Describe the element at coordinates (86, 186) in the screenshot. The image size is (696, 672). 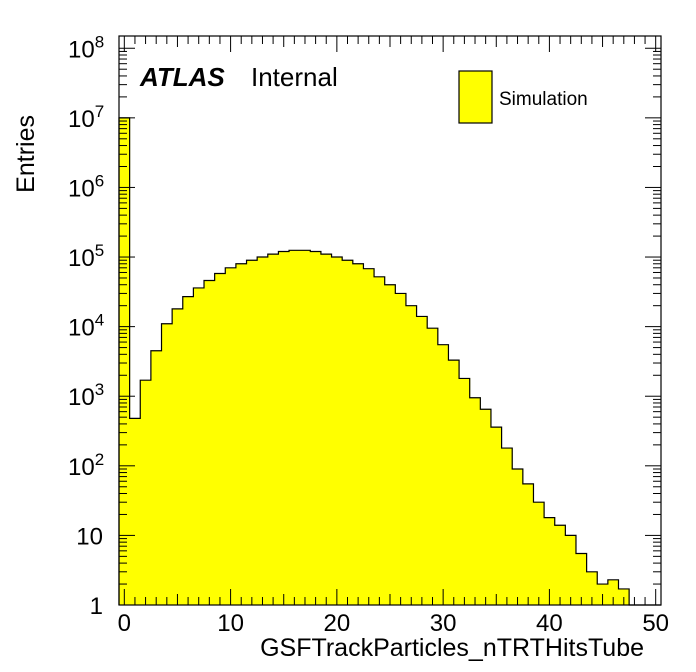
I see `y-tick-label: 10⁶` at that location.